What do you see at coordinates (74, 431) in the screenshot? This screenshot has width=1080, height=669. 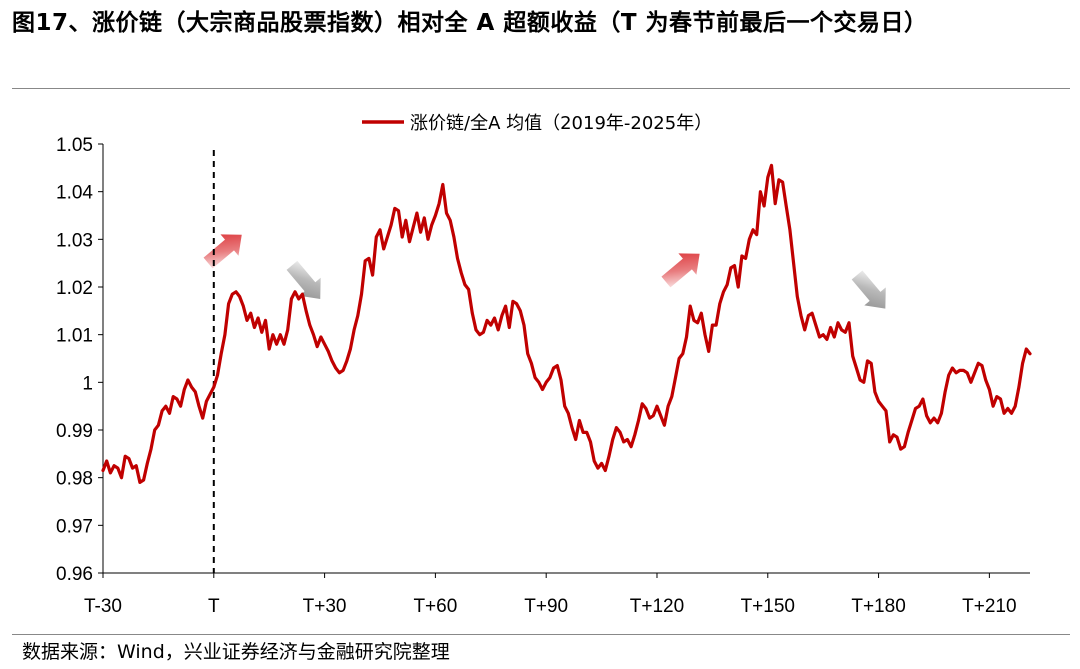 I see `y-tick-label: 0.99` at bounding box center [74, 431].